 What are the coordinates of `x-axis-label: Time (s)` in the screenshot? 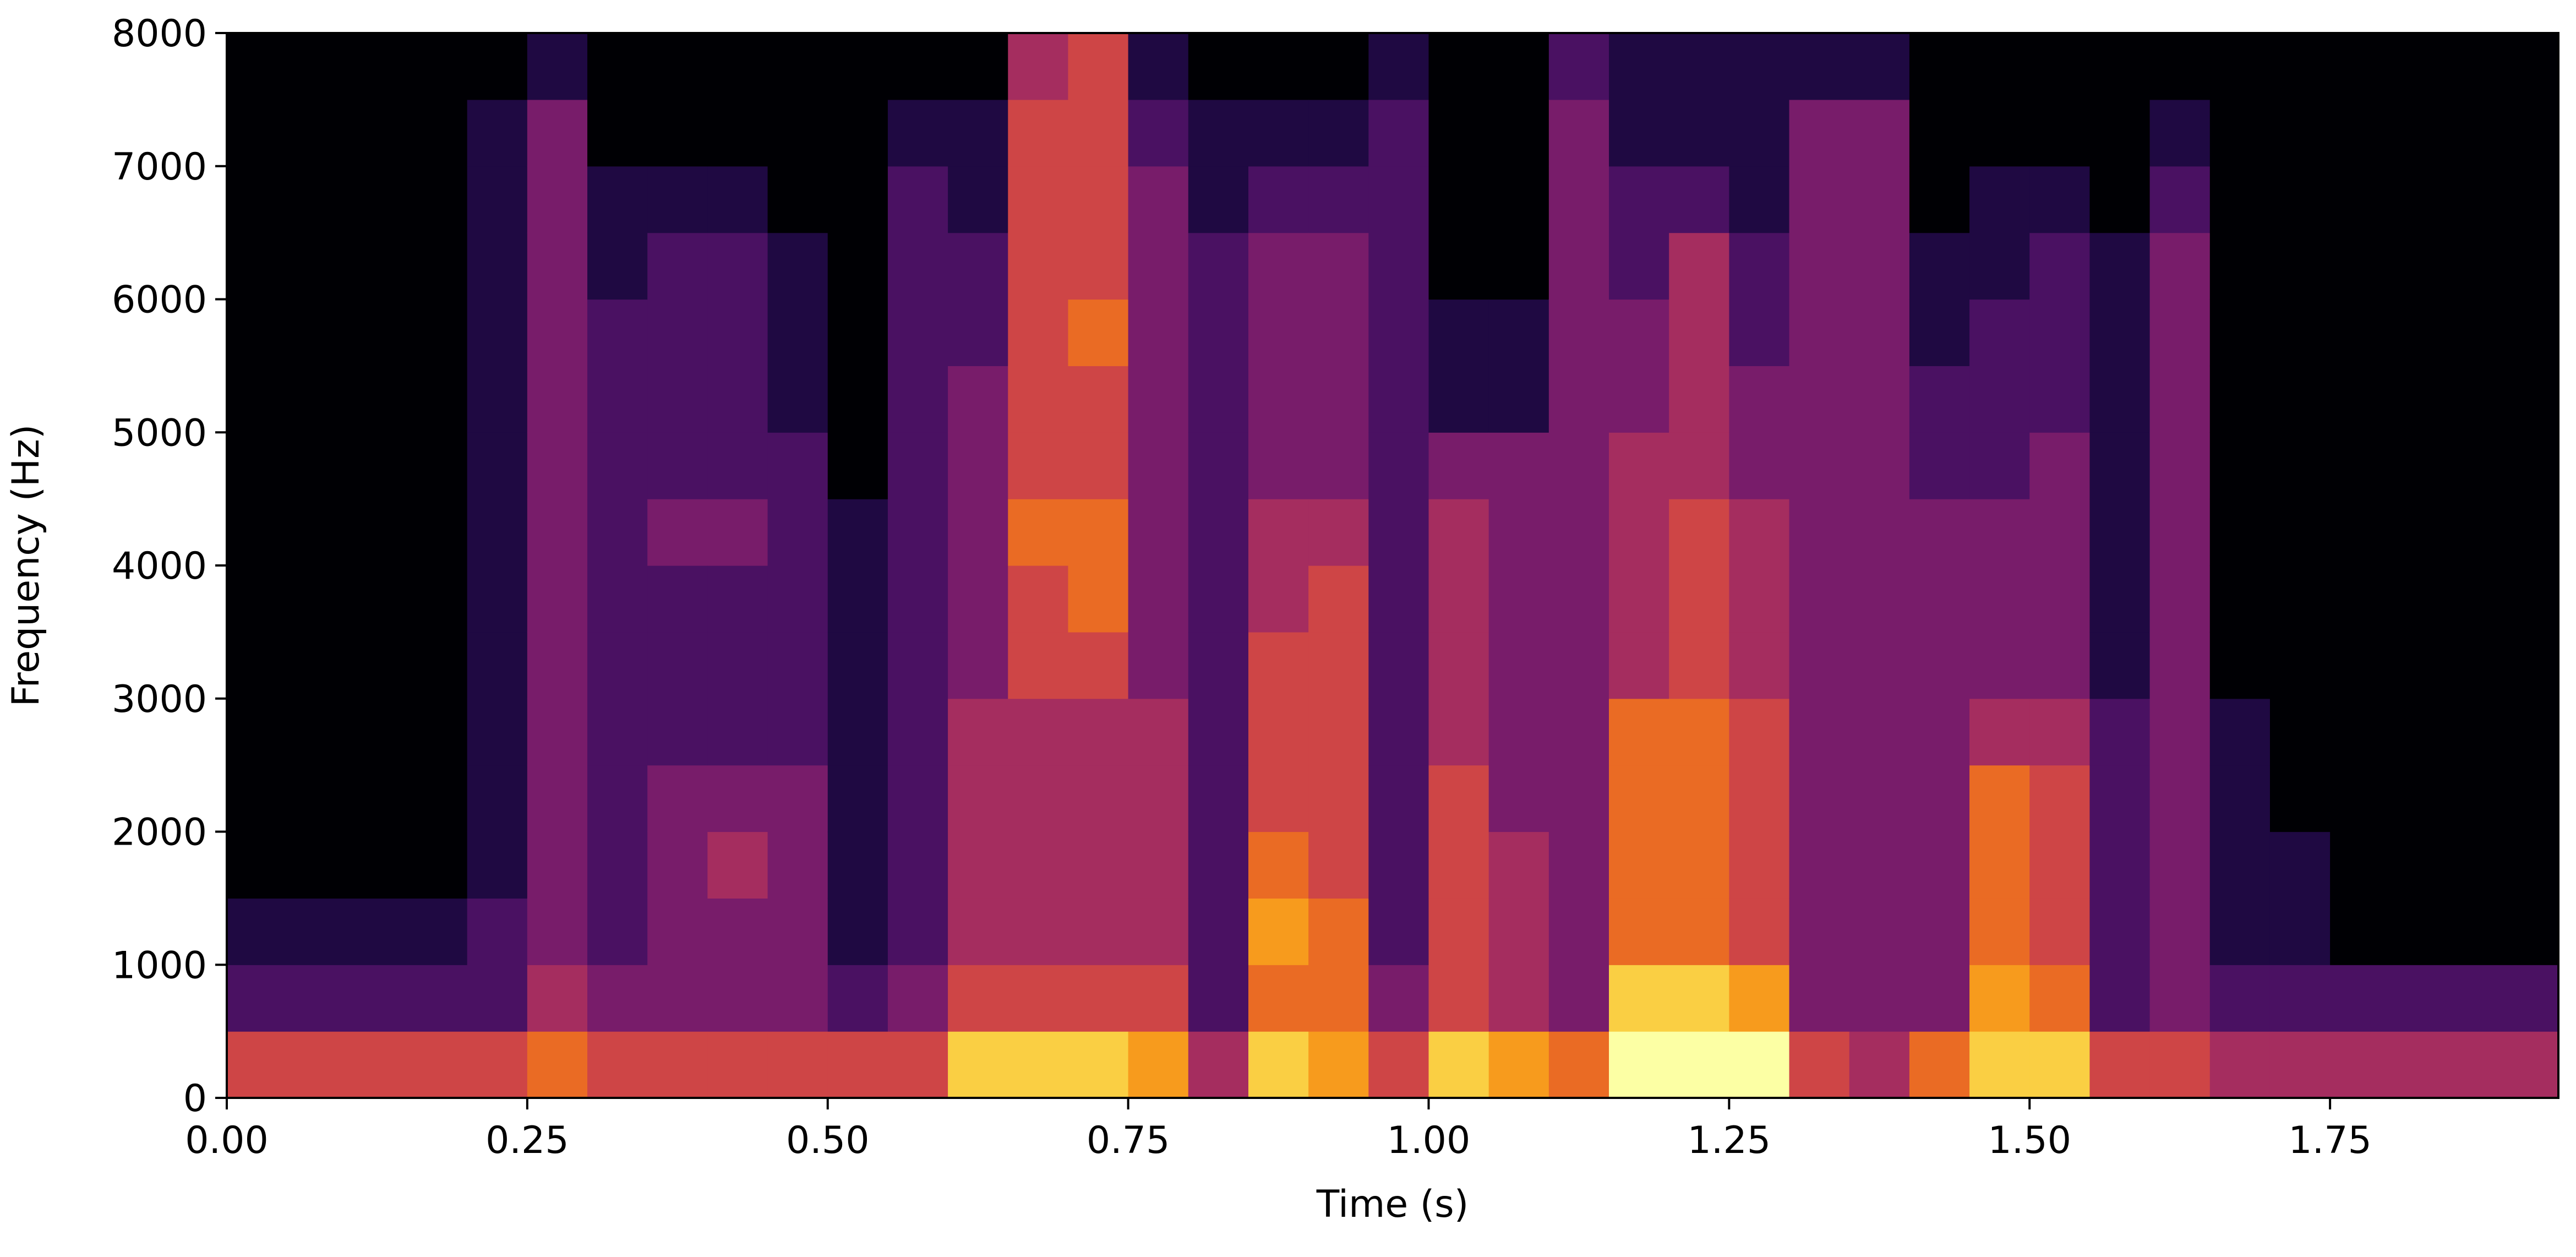 It's located at (1392, 1204).